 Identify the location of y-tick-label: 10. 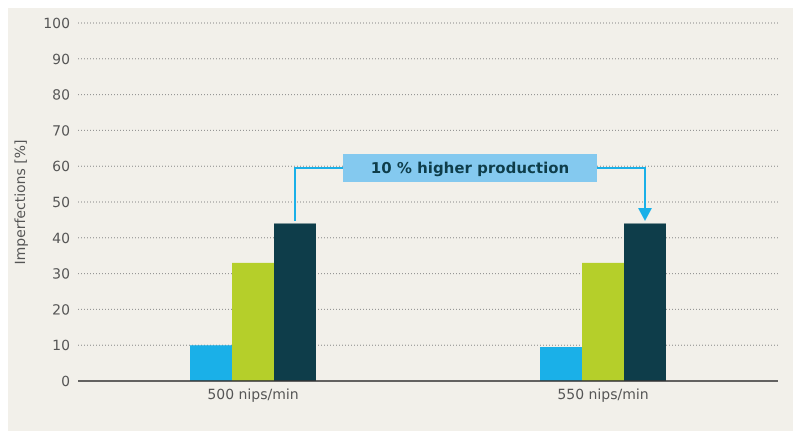
(61, 346).